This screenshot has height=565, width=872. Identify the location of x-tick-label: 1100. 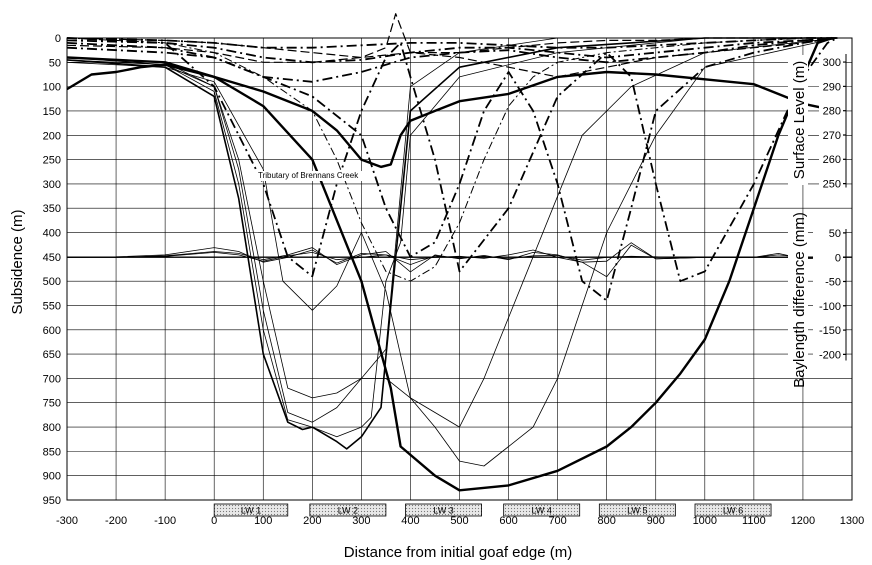
(754, 521).